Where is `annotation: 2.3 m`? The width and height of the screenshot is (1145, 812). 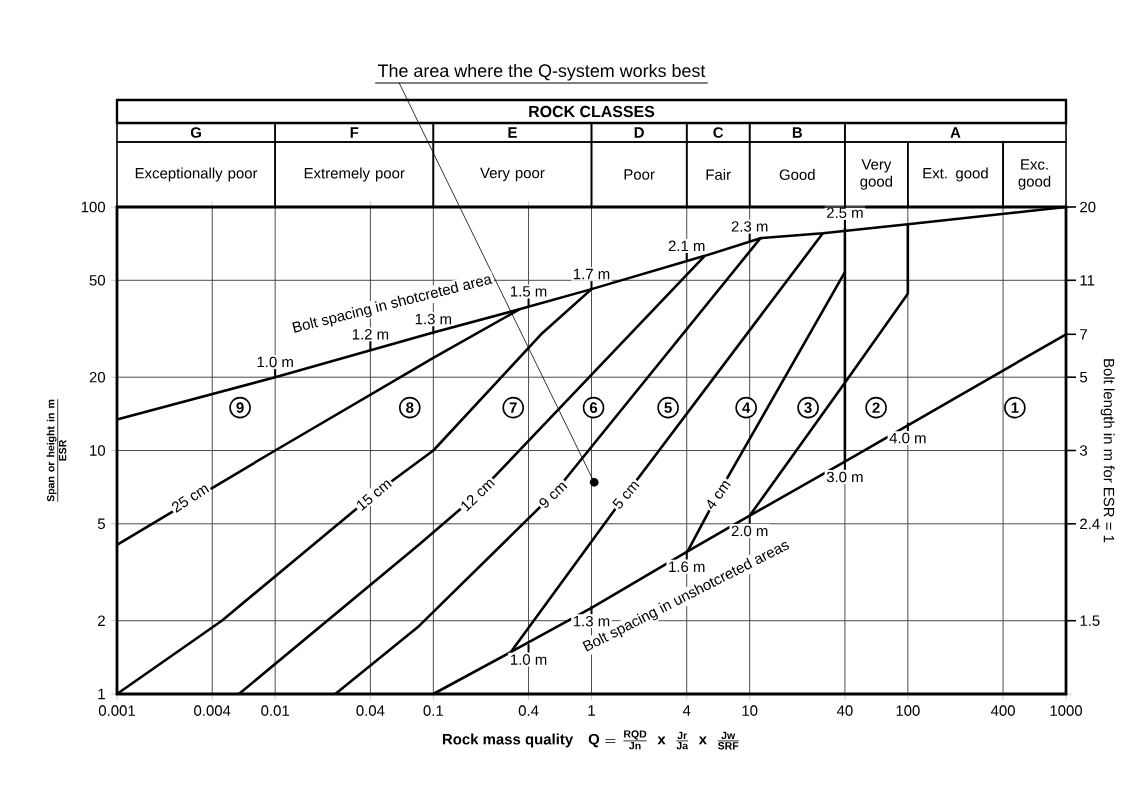 annotation: 2.3 m is located at coordinates (749, 226).